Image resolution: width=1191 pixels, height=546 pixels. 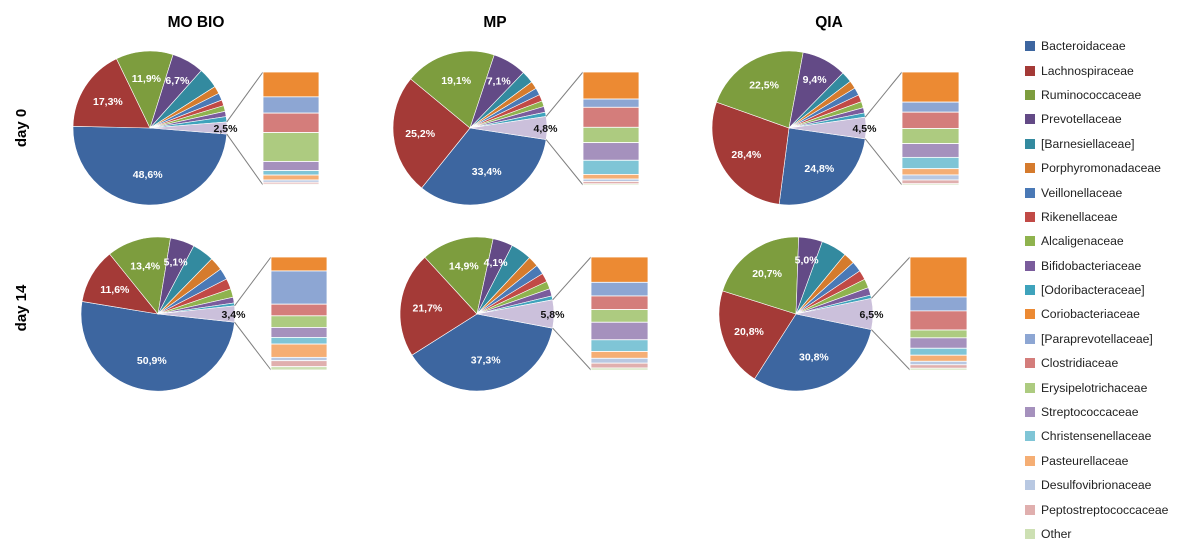 I want to click on legend-item-clostridiaceae: Clostridiaceae, so click(x=1108, y=363).